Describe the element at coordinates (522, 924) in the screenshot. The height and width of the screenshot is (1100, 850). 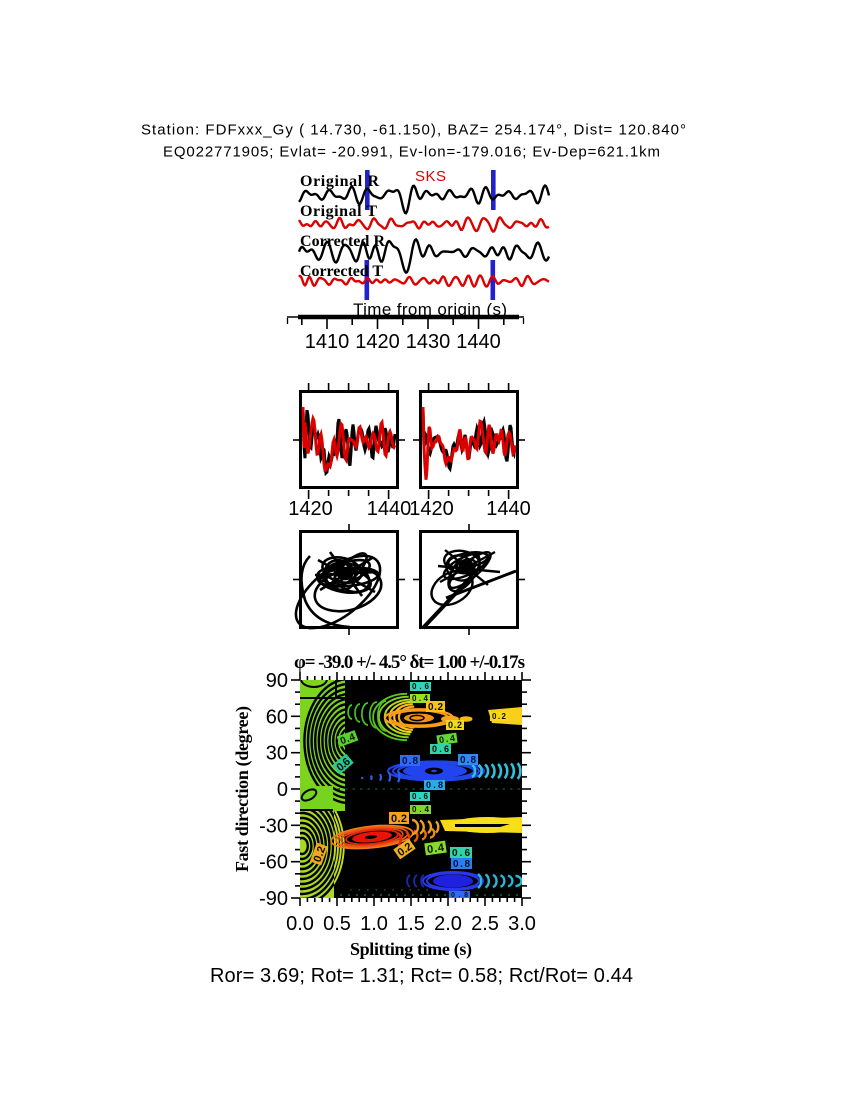
I see `svg-text: 3.0` at that location.